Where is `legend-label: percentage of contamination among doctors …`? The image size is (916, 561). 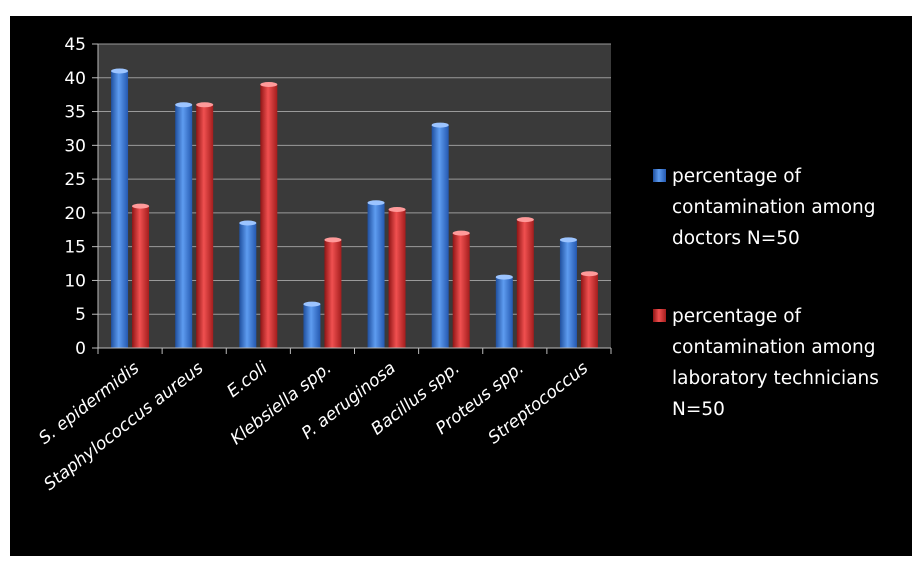 legend-label: percentage of contamination among doctors … is located at coordinates (774, 207).